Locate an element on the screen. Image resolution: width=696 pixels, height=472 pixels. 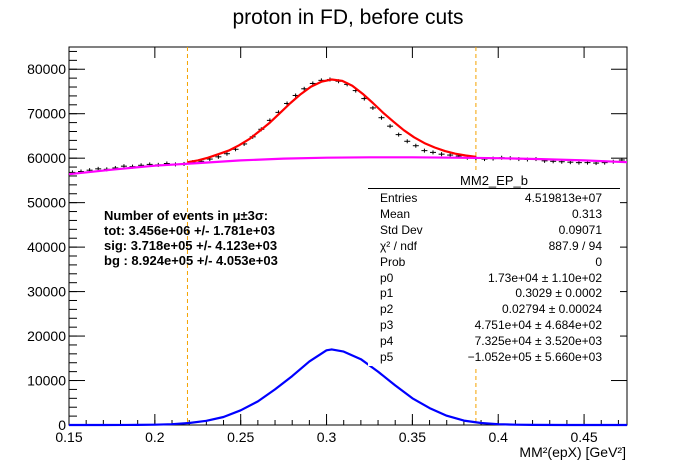
stats-key: p5 is located at coordinates (387, 357).